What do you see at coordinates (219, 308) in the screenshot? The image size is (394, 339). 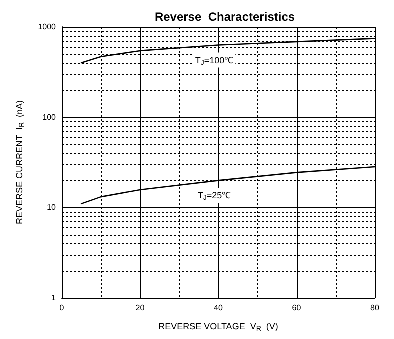 I see `x-tick-label: 40` at bounding box center [219, 308].